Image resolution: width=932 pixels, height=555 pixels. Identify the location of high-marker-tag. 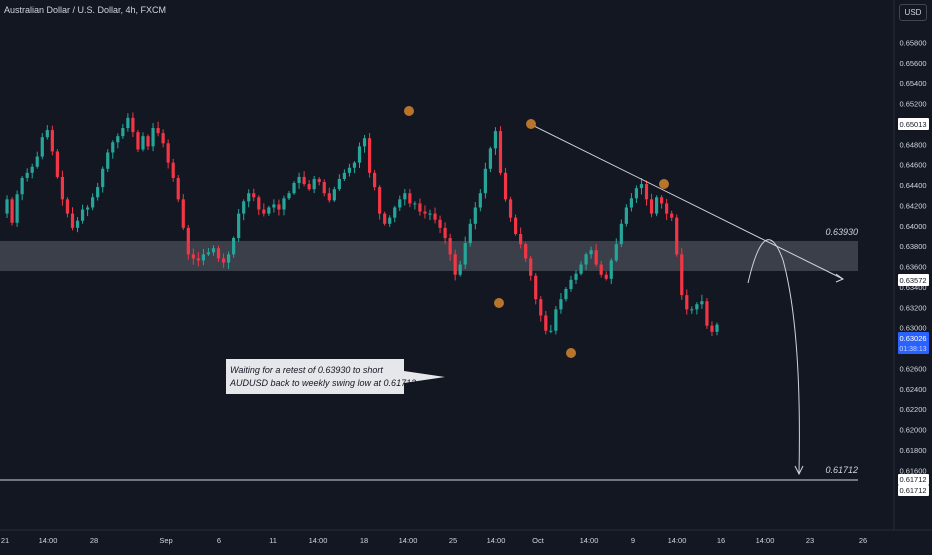
(913, 124).